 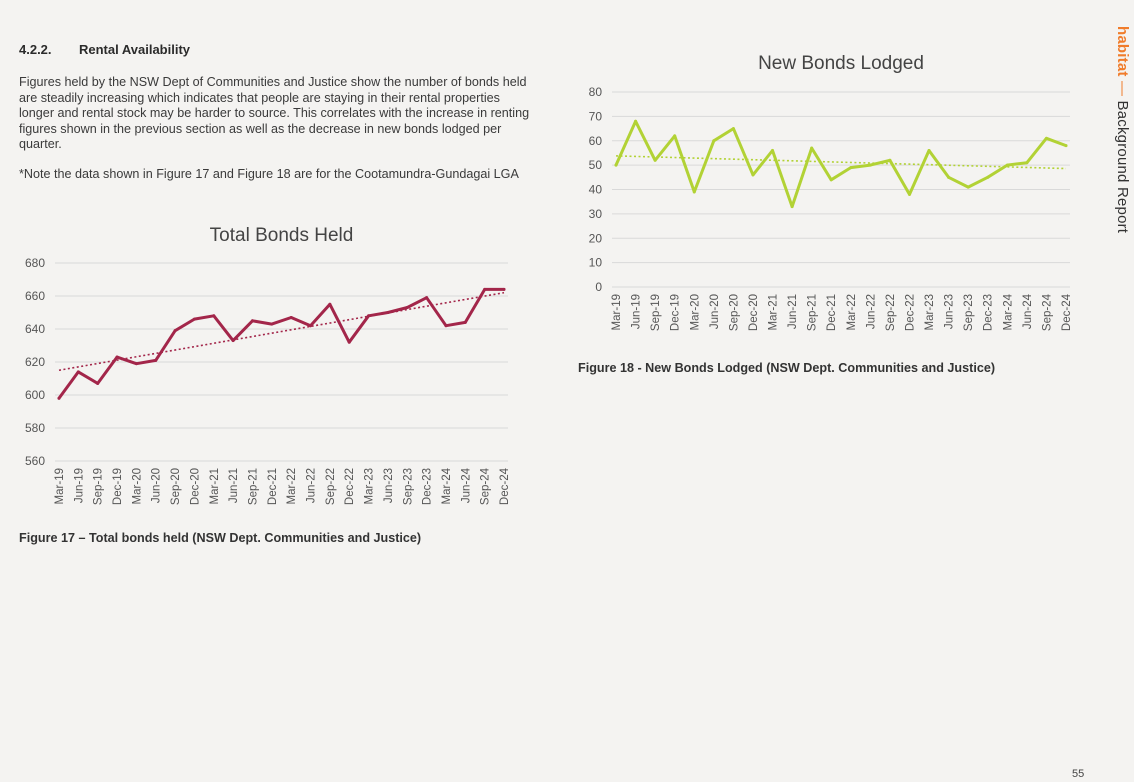 I want to click on x-tick-label: Jun-20, so click(x=715, y=311).